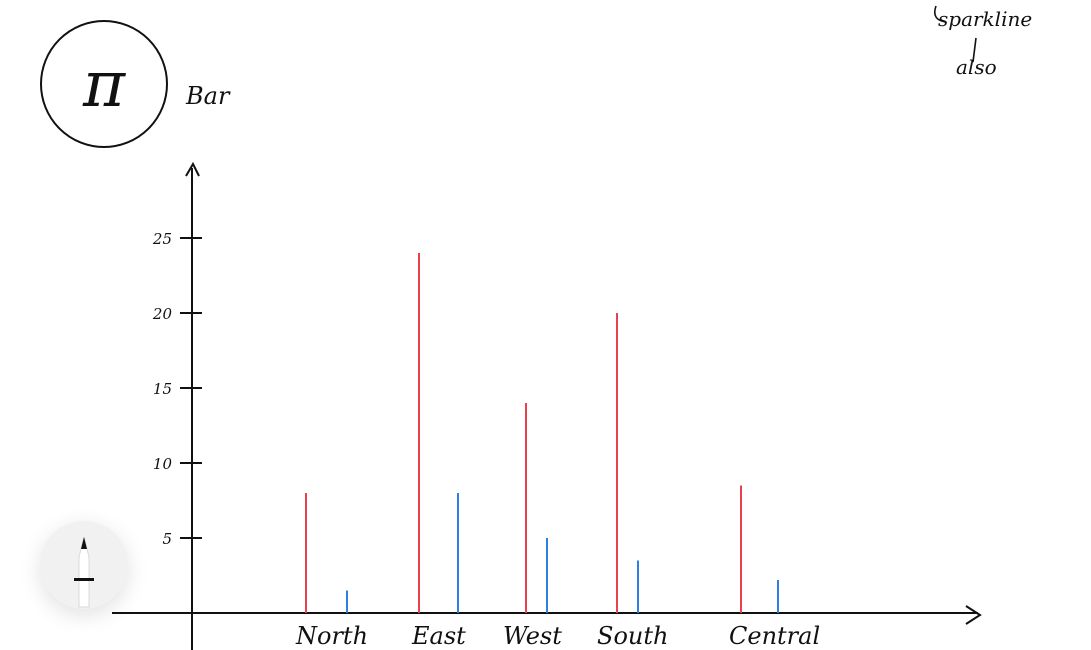 This screenshot has width=1091, height=650. What do you see at coordinates (774, 636) in the screenshot?
I see `x-label-central: Central` at bounding box center [774, 636].